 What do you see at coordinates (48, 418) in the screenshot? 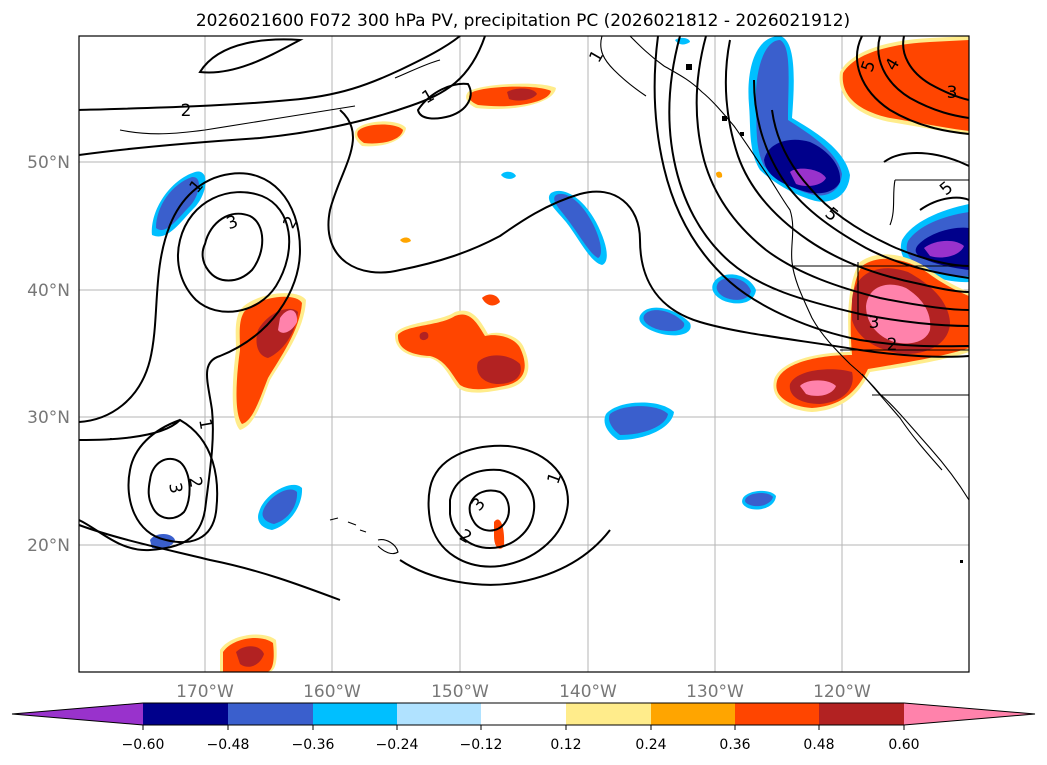
I see `lat-label-30n: 30°N` at bounding box center [48, 418].